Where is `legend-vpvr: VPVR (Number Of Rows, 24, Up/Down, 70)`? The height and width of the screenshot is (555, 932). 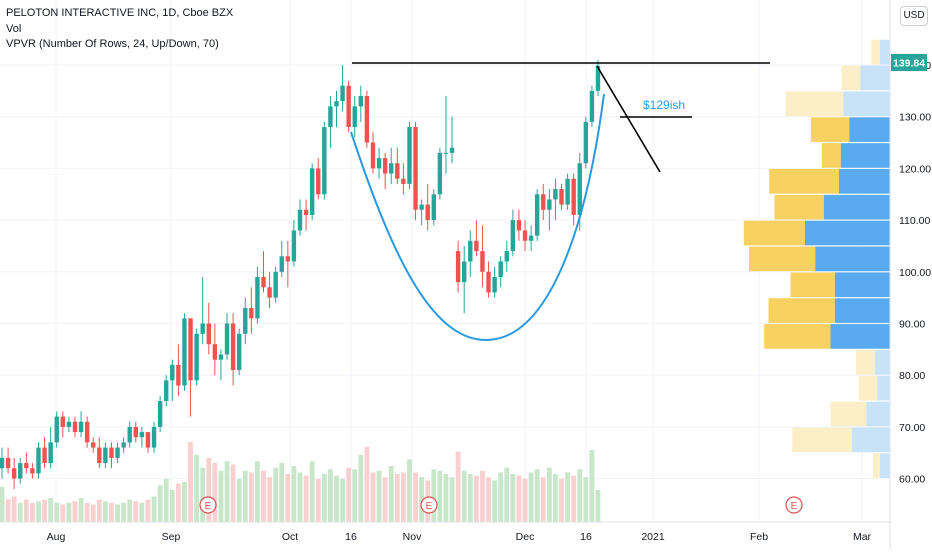 legend-vpvr: VPVR (Number Of Rows, 24, Up/Down, 70) is located at coordinates (112, 44).